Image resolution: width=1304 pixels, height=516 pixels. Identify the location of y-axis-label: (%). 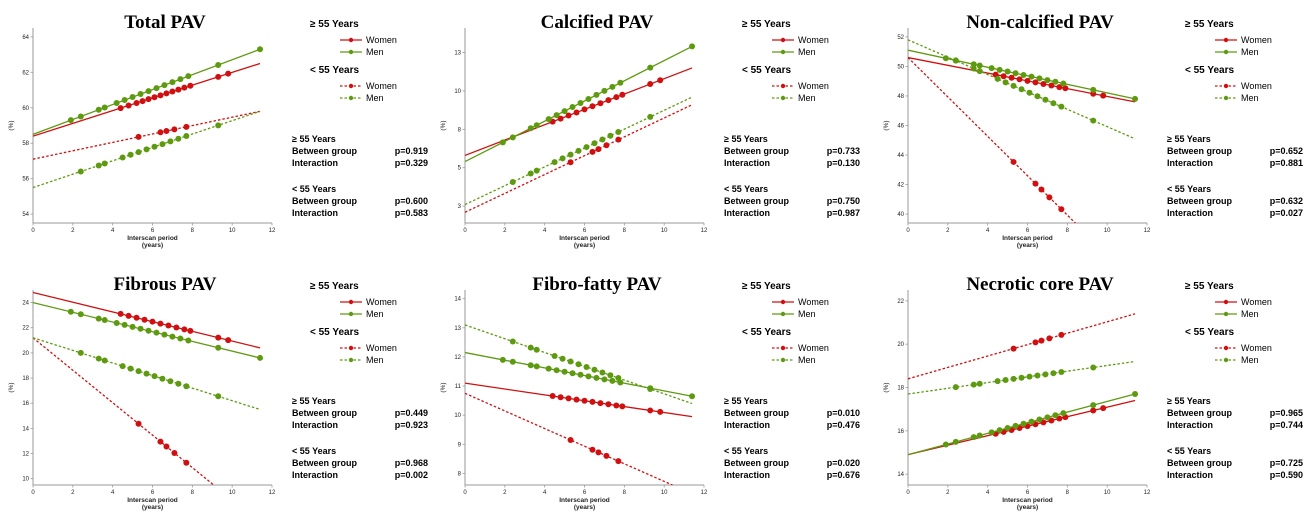
(886, 125).